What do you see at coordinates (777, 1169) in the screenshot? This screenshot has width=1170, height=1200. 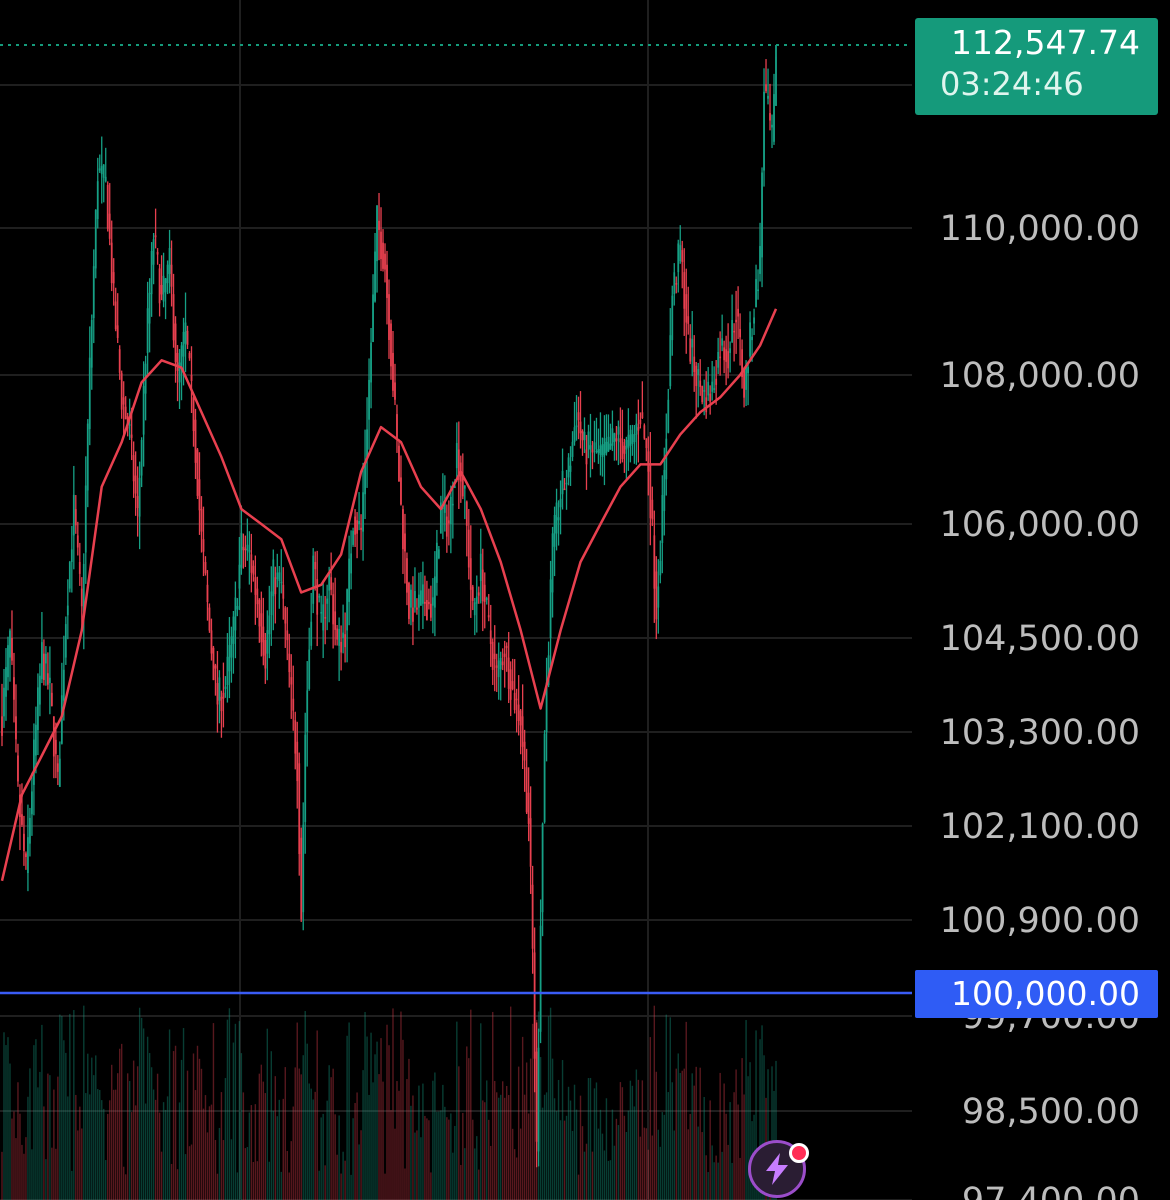 I see `flash-trade-button` at bounding box center [777, 1169].